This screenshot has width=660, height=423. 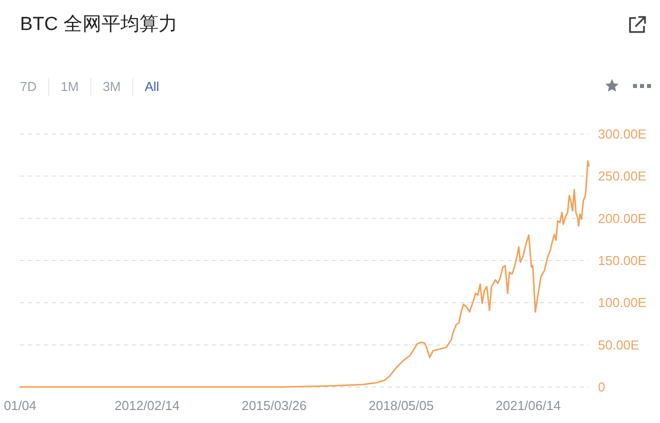 I want to click on text: 7D, so click(x=28, y=86).